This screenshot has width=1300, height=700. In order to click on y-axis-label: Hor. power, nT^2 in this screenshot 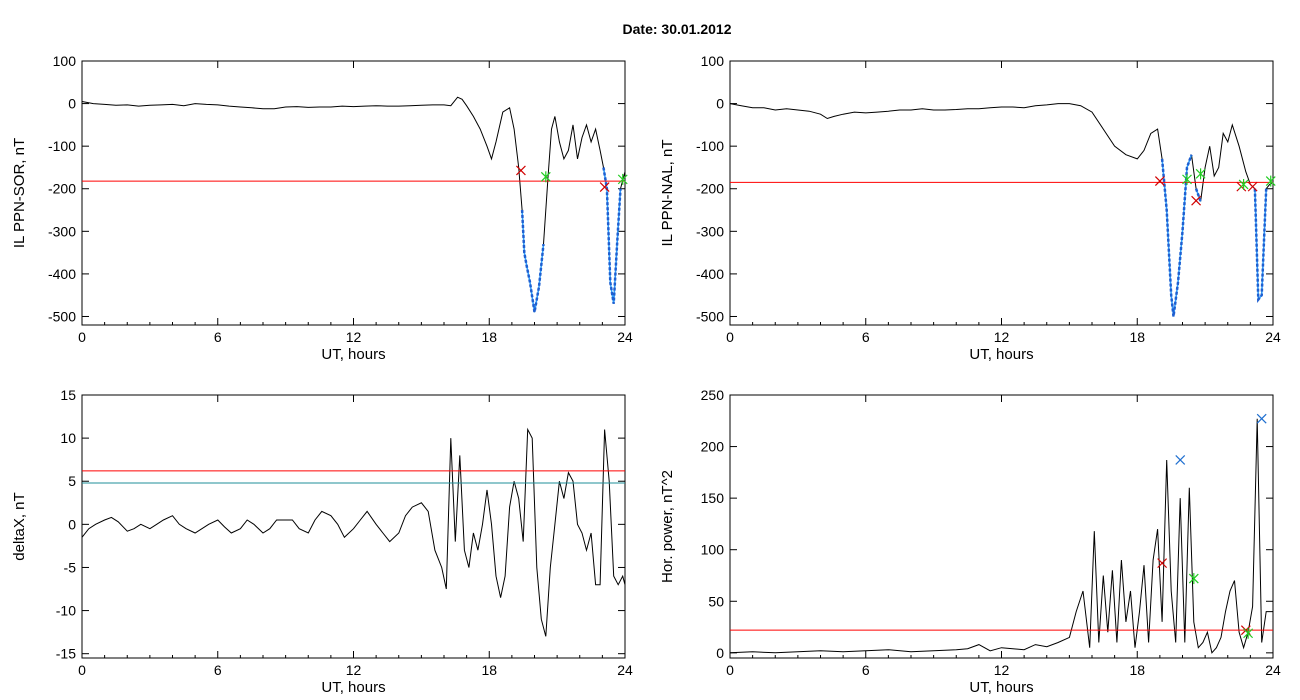, I will do `click(667, 526)`.